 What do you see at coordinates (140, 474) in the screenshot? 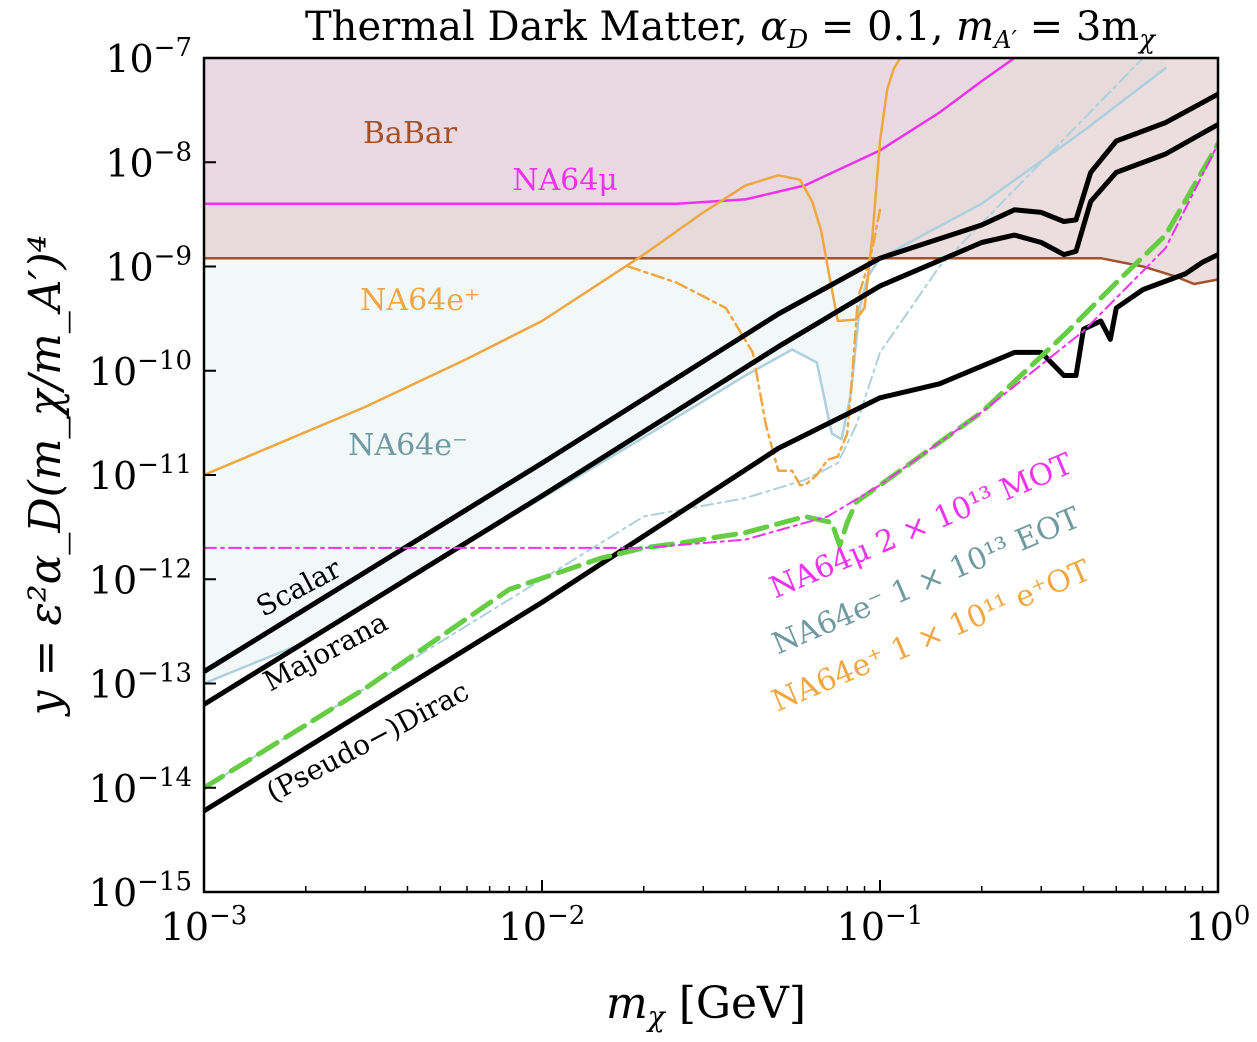
I see `y-tick-label: 10⁻¹¹` at bounding box center [140, 474].